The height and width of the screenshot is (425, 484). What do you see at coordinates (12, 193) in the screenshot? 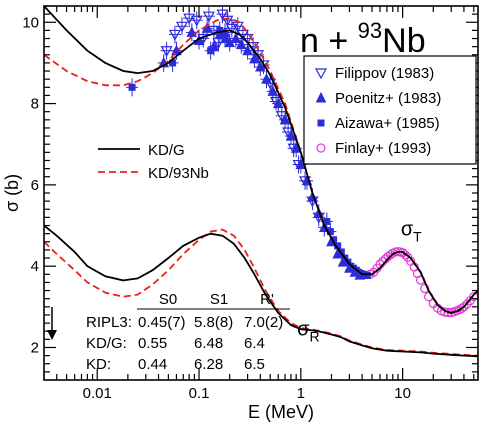
I see `y-axis-label: σ (b)` at bounding box center [12, 193].